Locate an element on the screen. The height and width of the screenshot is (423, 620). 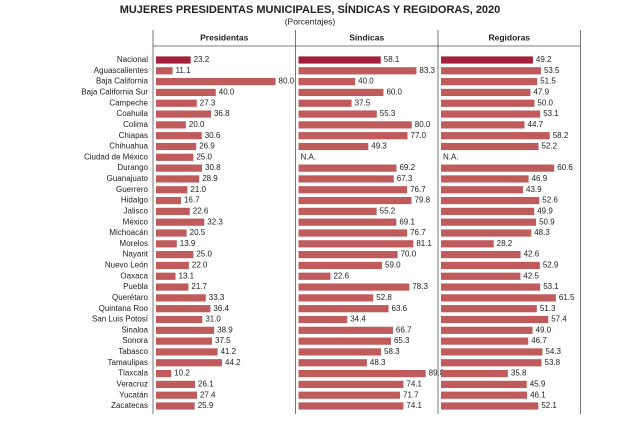
value-label: 41.2 is located at coordinates (229, 351).